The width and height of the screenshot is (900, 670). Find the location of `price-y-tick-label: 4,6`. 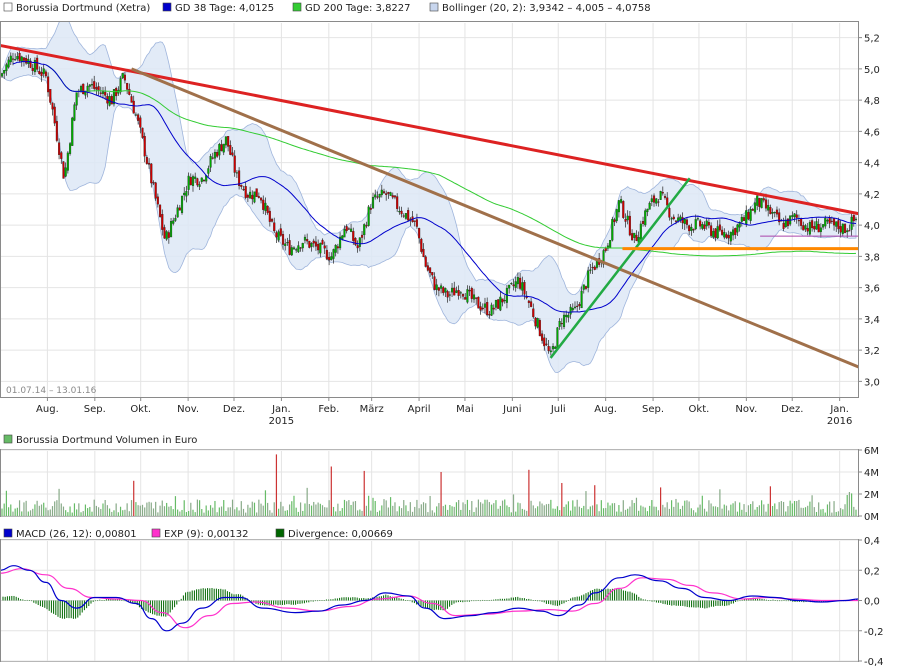

price-y-tick-label: 4,6 is located at coordinates (872, 132).